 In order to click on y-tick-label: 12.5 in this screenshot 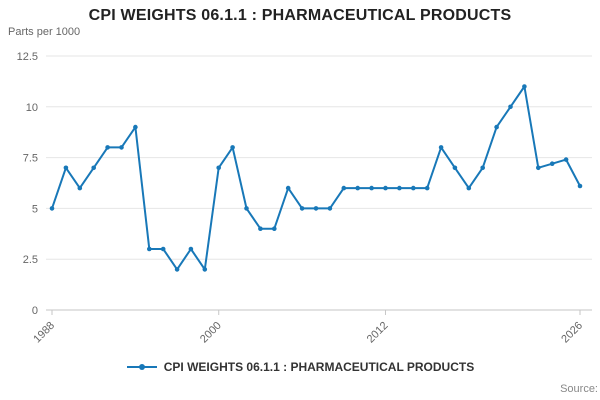, I will do `click(27, 57)`.